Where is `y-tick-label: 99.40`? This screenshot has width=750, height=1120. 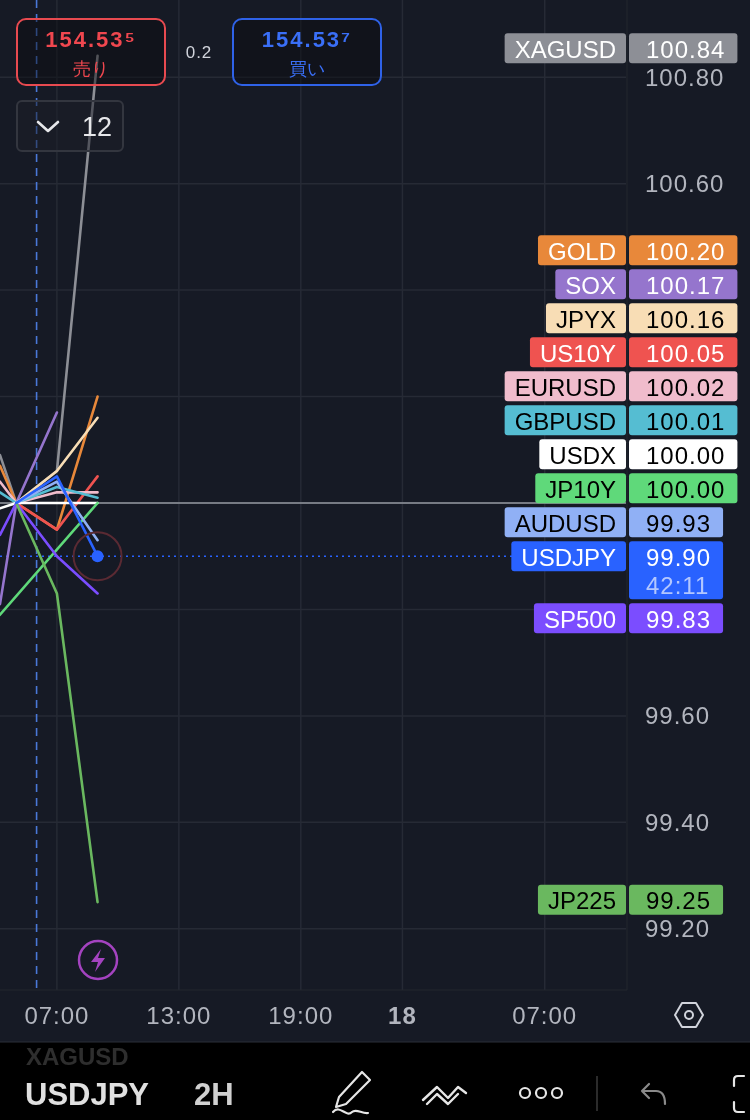 y-tick-label: 99.40 is located at coordinates (678, 822).